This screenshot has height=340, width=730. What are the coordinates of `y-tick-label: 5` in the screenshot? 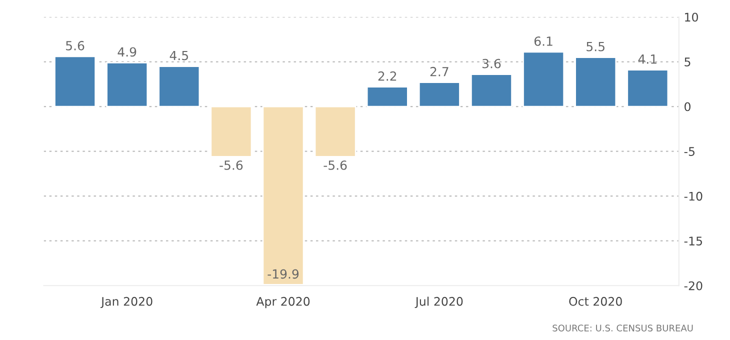 It's located at (687, 62).